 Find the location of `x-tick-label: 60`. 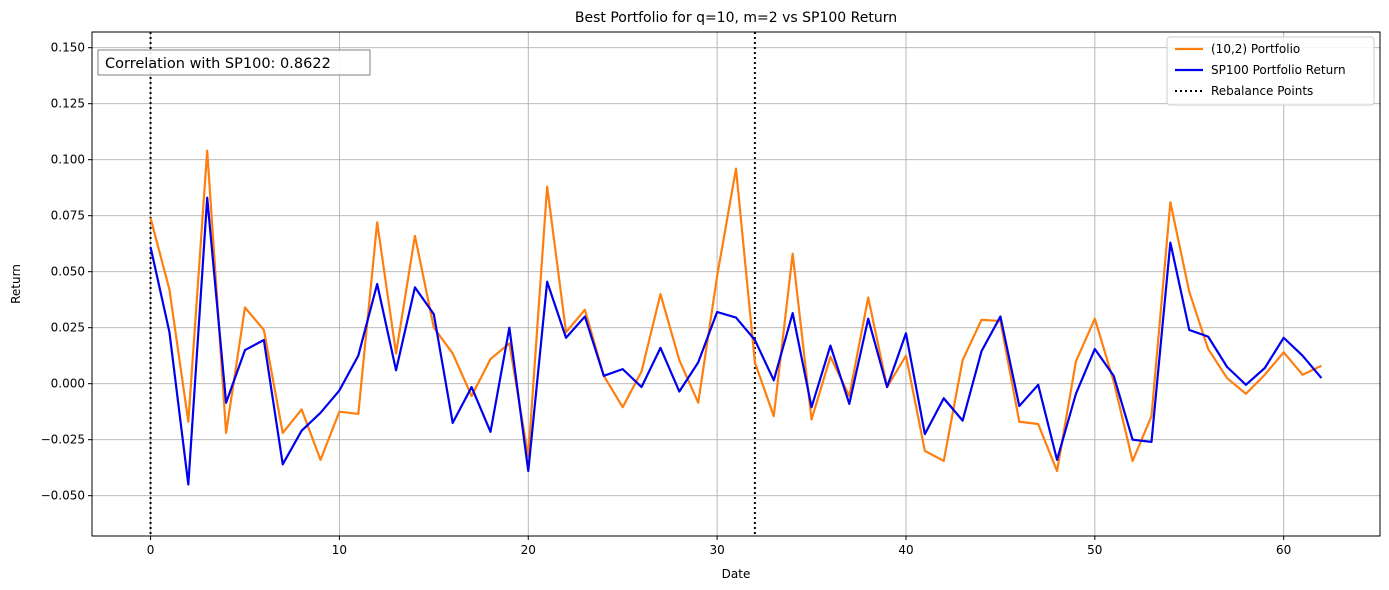

x-tick-label: 60 is located at coordinates (1283, 550).